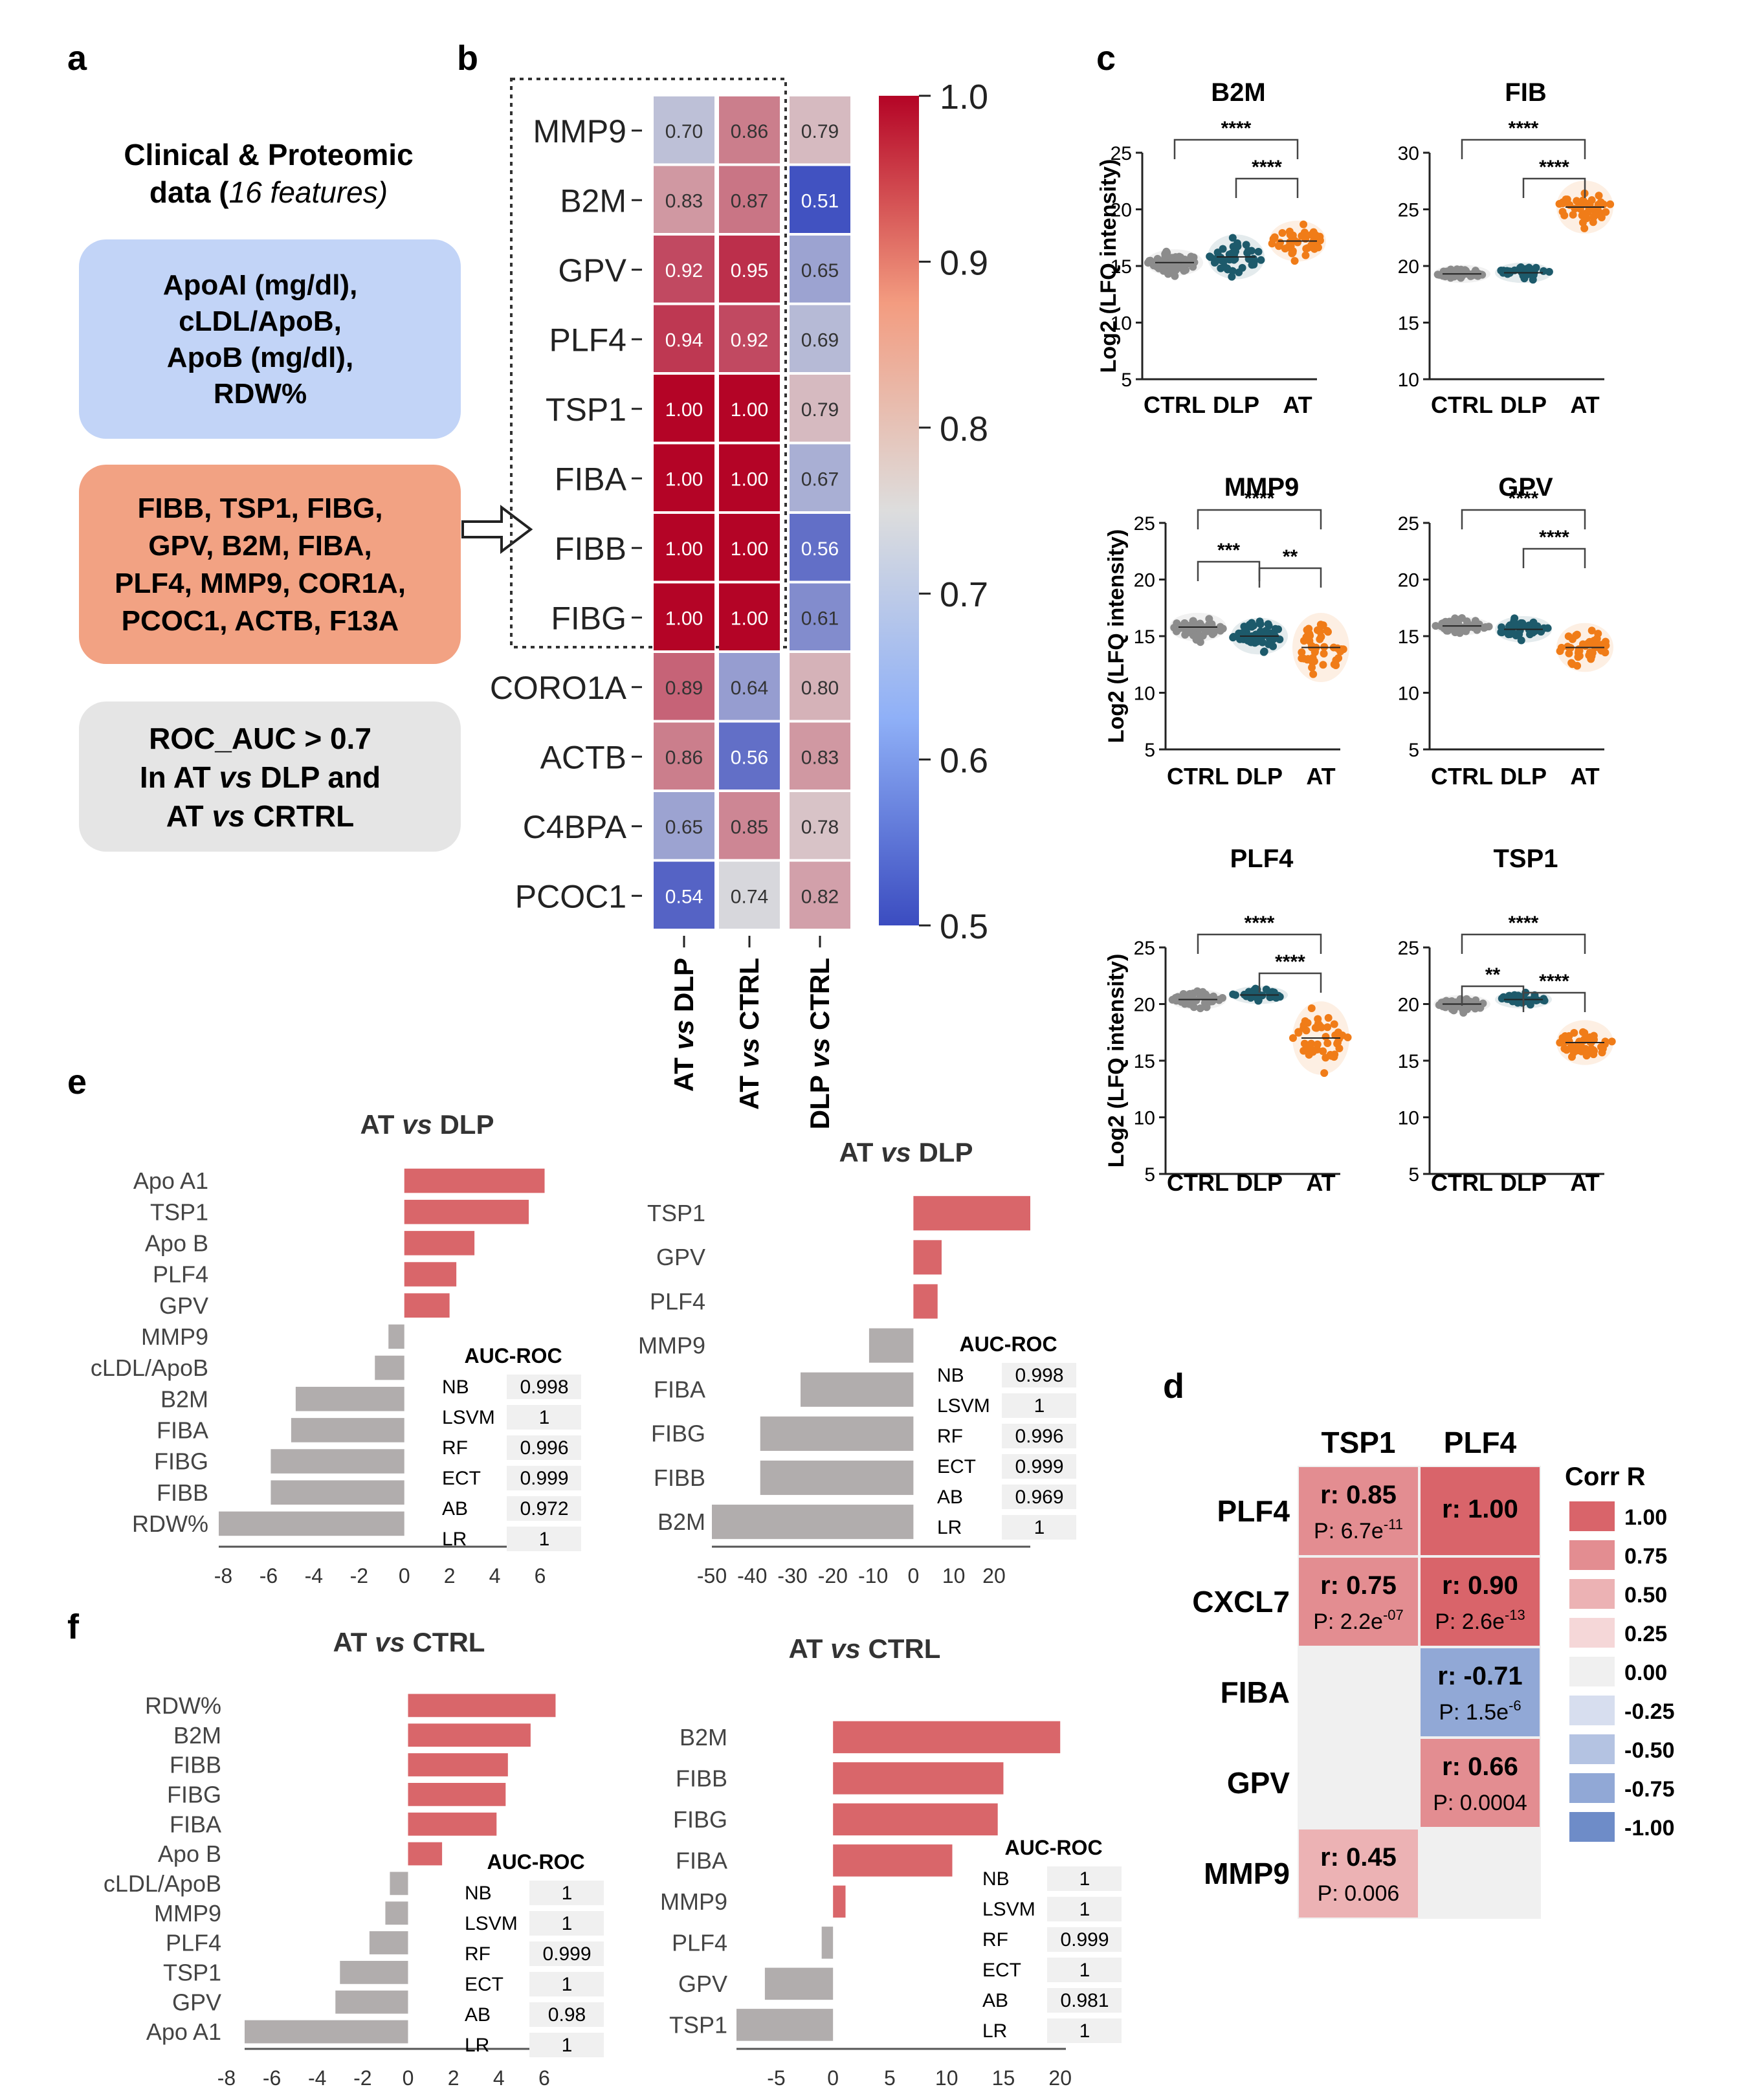 This screenshot has width=1748, height=2100. What do you see at coordinates (676, 1213) in the screenshot?
I see `bar-category-label: TSP1` at bounding box center [676, 1213].